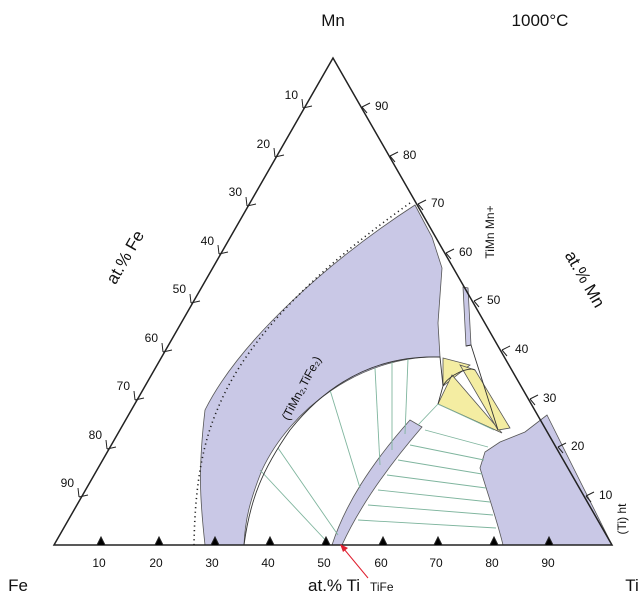  Describe the element at coordinates (548, 563) in the screenshot. I see `bottom-tick-label: 90` at that location.